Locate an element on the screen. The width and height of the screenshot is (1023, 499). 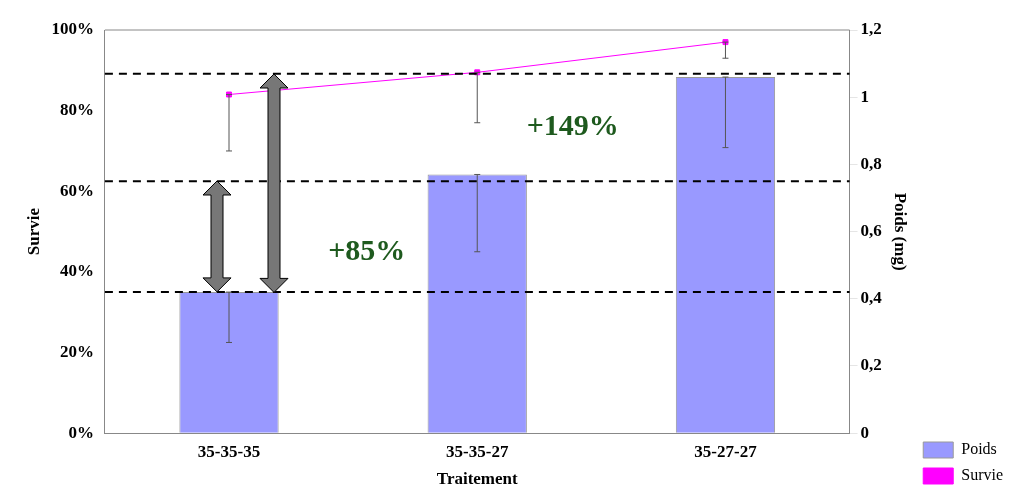
y2-tick-label: 0,6 is located at coordinates (871, 230).